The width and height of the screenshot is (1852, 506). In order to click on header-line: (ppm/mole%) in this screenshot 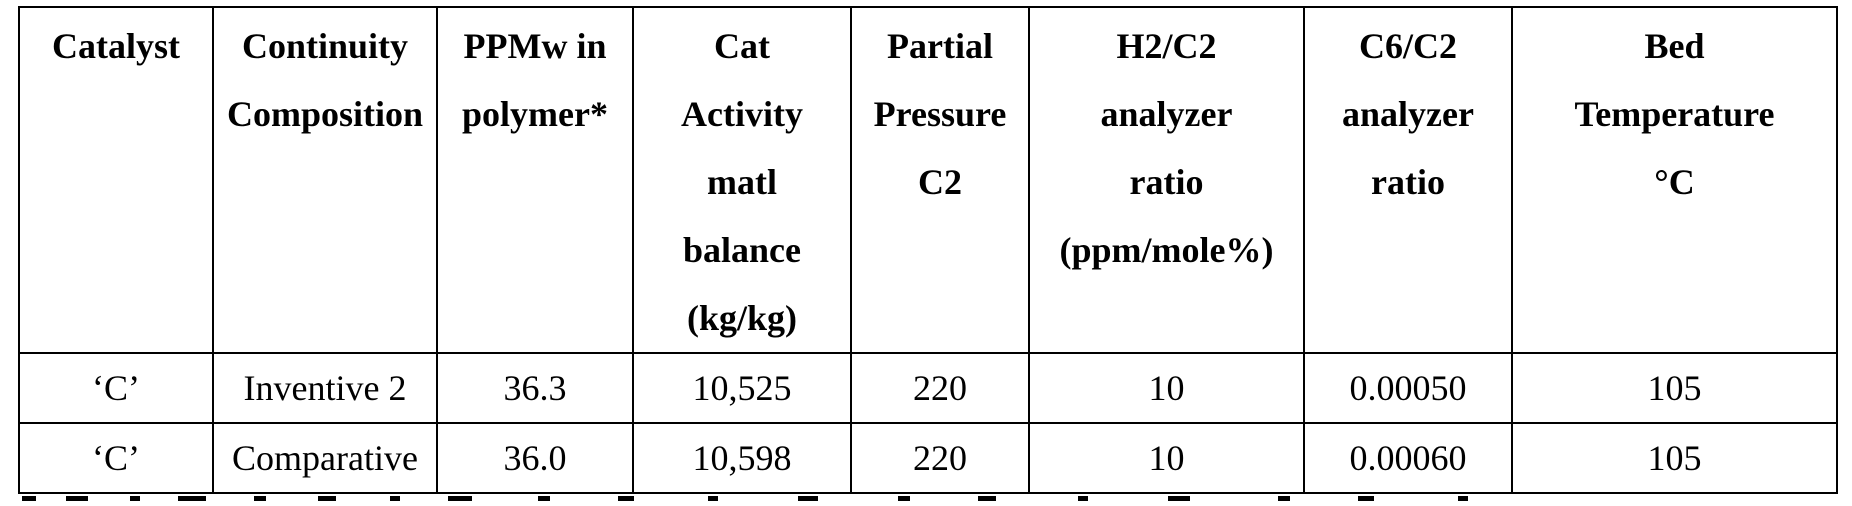, I will do `click(1166, 250)`.